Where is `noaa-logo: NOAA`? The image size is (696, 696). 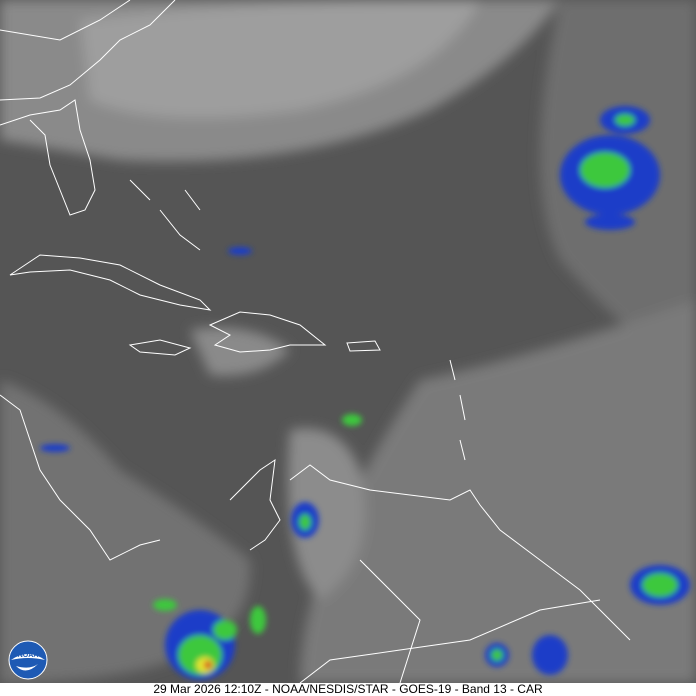
noaa-logo: NOAA is located at coordinates (28, 660).